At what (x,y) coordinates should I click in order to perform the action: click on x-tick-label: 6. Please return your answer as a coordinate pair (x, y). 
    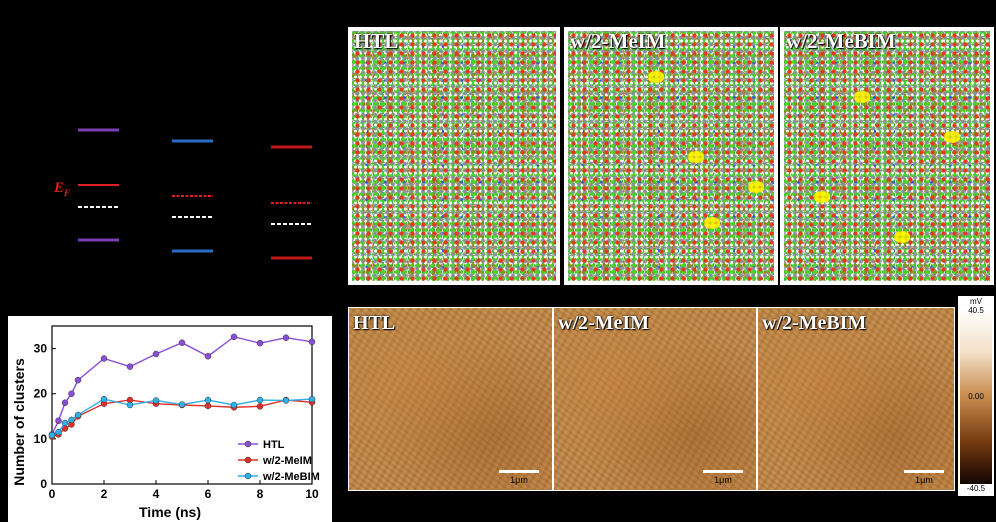
    Looking at the image, I should click on (208, 494).